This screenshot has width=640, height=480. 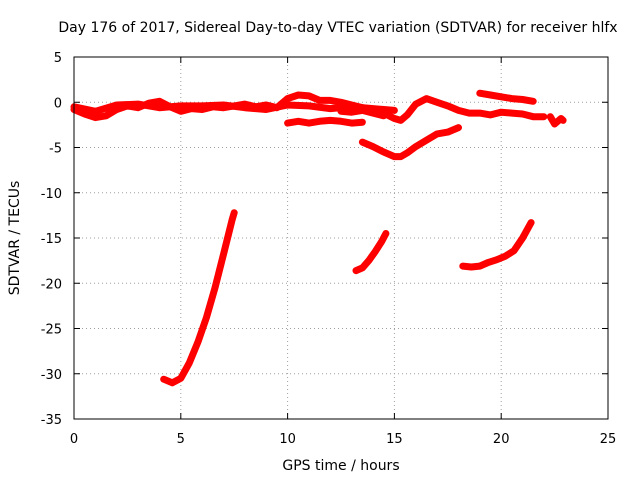 I want to click on y-tick-label: -15, so click(x=51, y=239).